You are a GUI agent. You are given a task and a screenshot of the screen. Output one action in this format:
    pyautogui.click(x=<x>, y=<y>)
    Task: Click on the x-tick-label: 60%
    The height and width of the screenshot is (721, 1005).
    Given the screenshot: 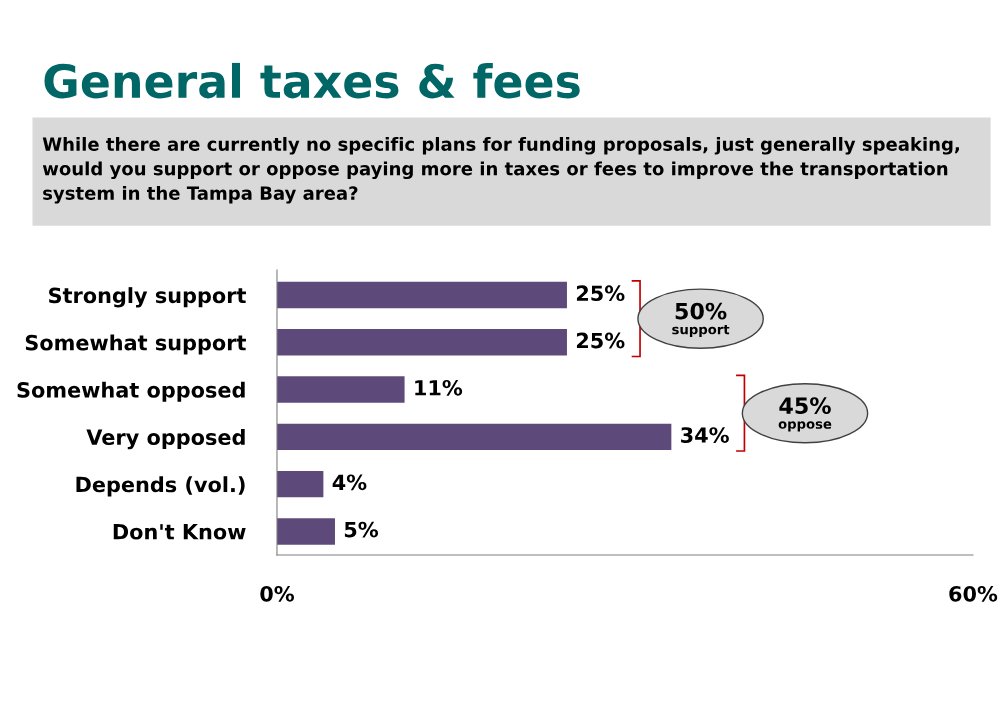 What is the action you would take?
    pyautogui.click(x=973, y=593)
    